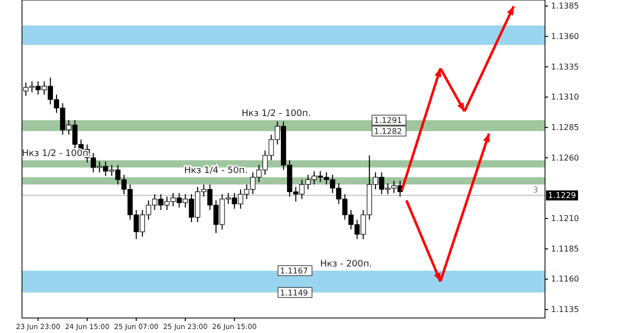 The image size is (620, 333). Describe the element at coordinates (565, 309) in the screenshot. I see `y-tick-label: 1.1135` at that location.